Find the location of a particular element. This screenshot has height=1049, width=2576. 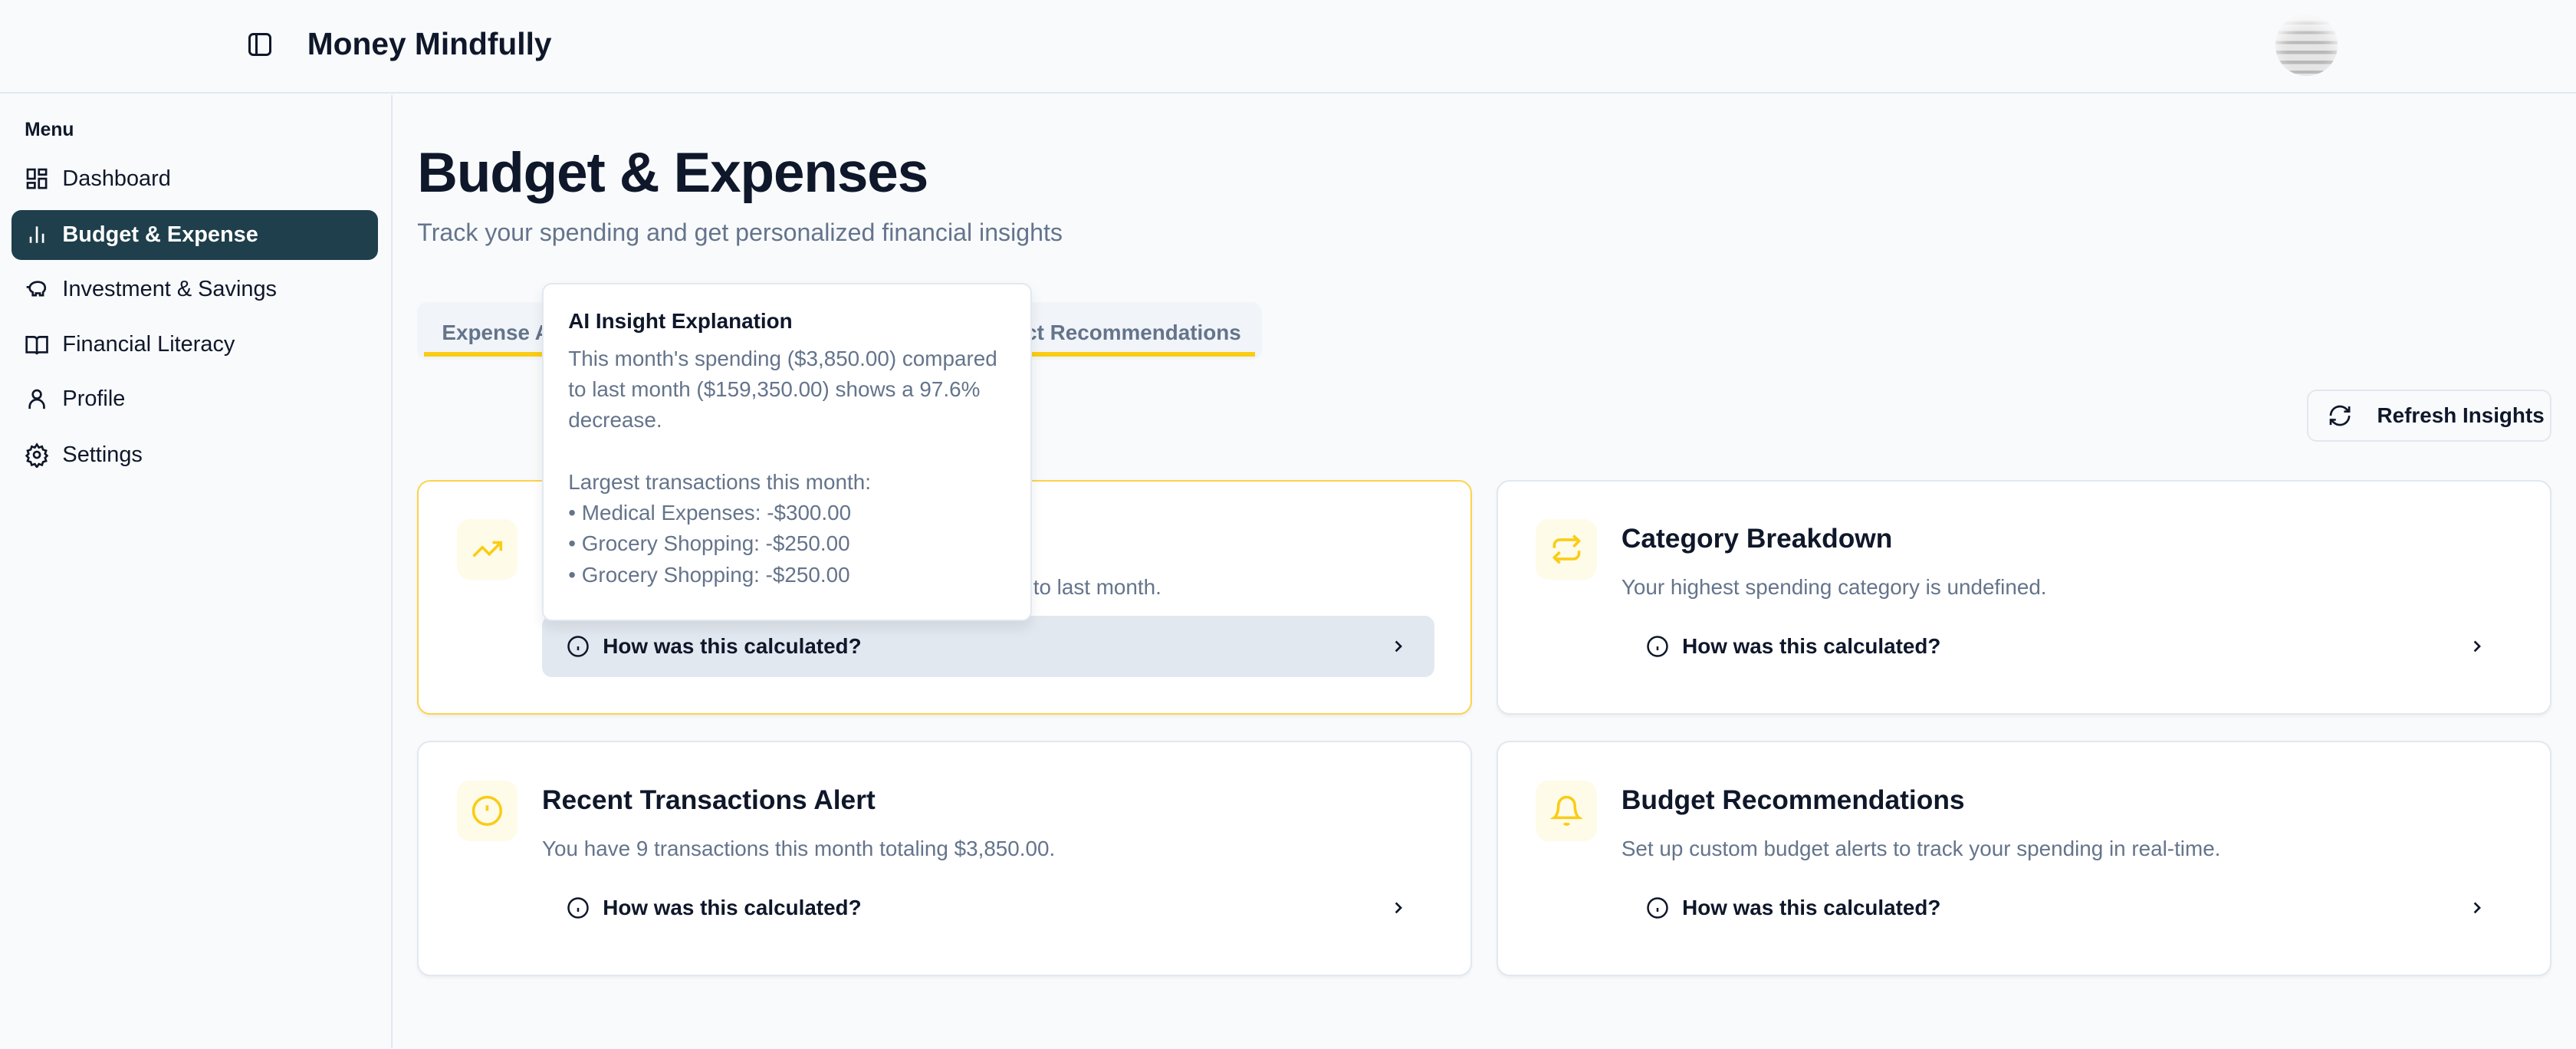

menu-label: Menu is located at coordinates (49, 130).